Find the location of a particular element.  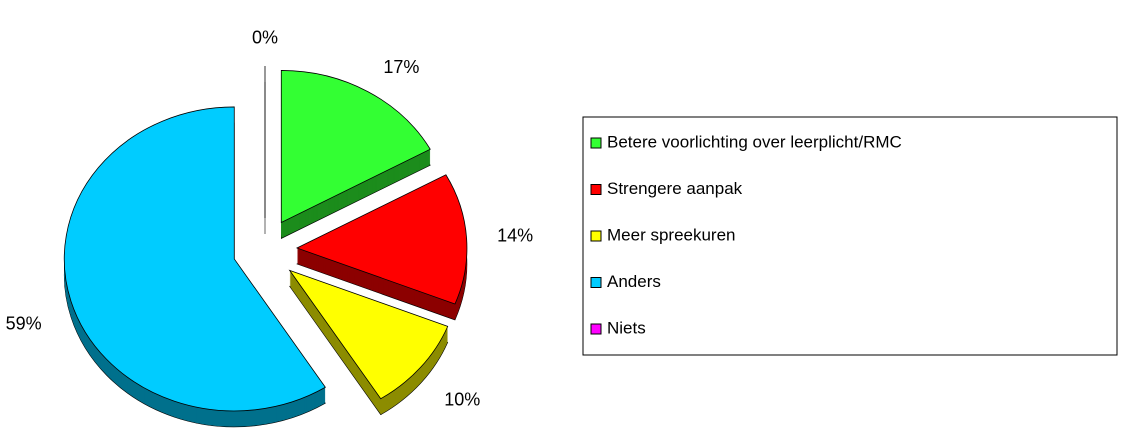

legend-label: Anders is located at coordinates (634, 281).